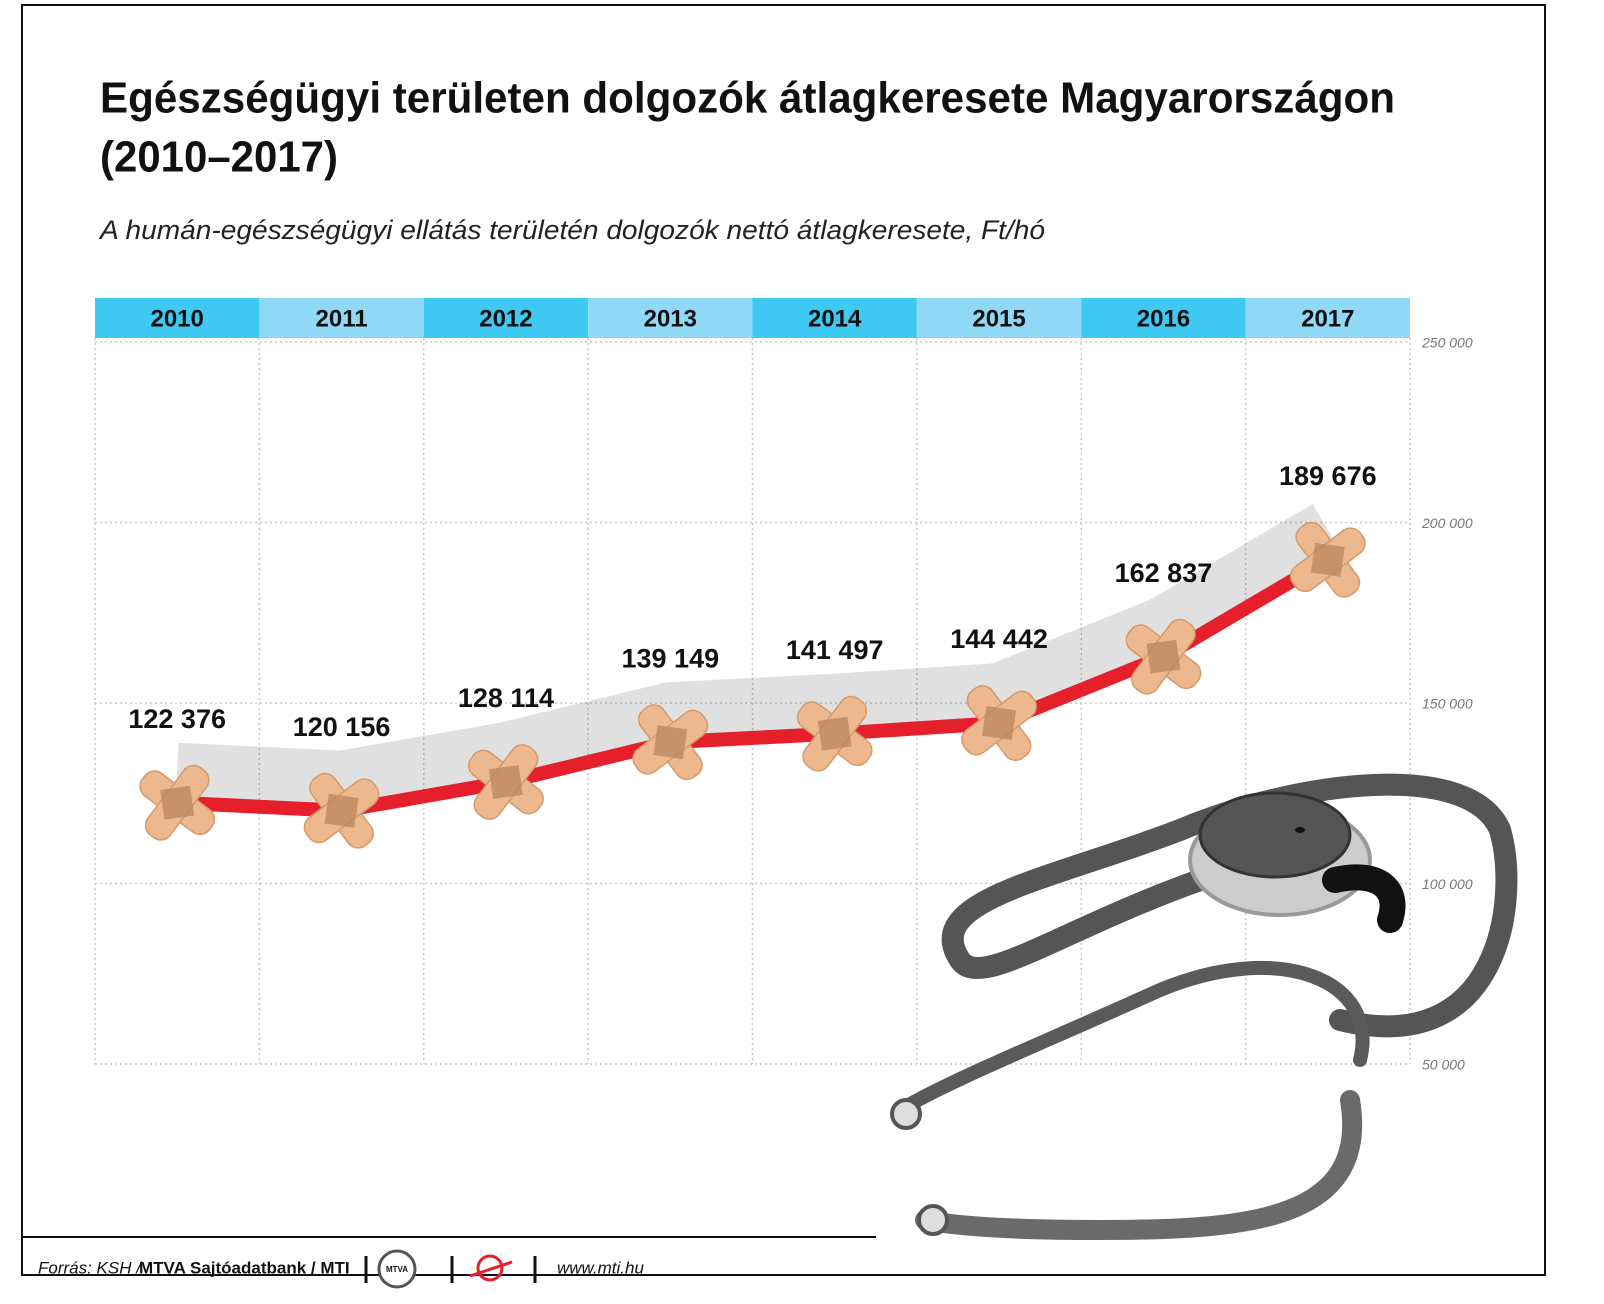 The width and height of the screenshot is (1604, 1304). Describe the element at coordinates (1328, 476) in the screenshot. I see `data-label: 189 676` at that location.